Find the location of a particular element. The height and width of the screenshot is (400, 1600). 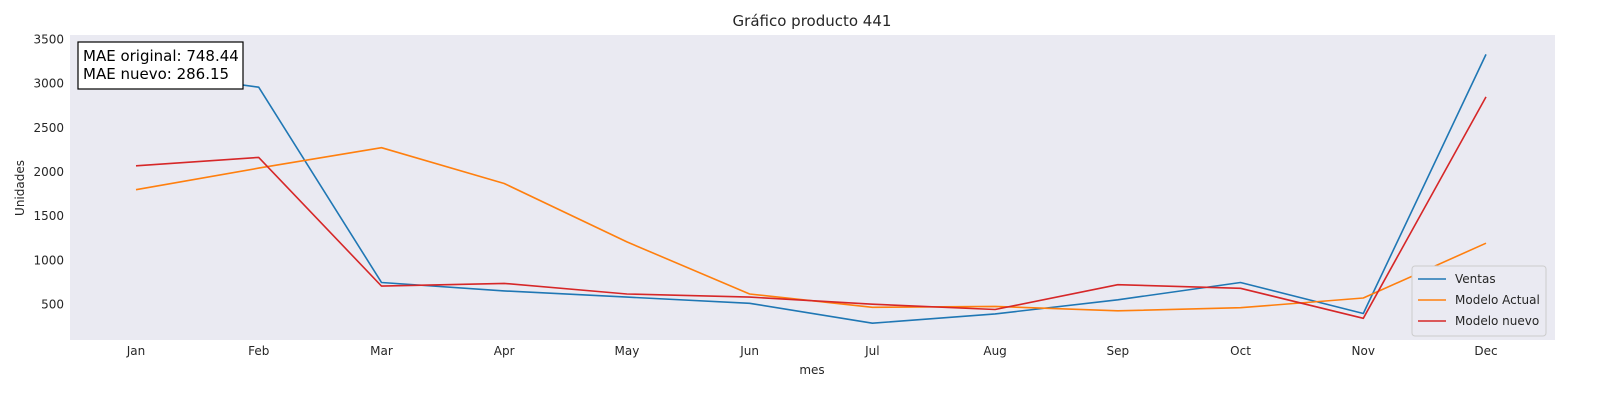

y-tick-label: 2000 is located at coordinates (48, 172).